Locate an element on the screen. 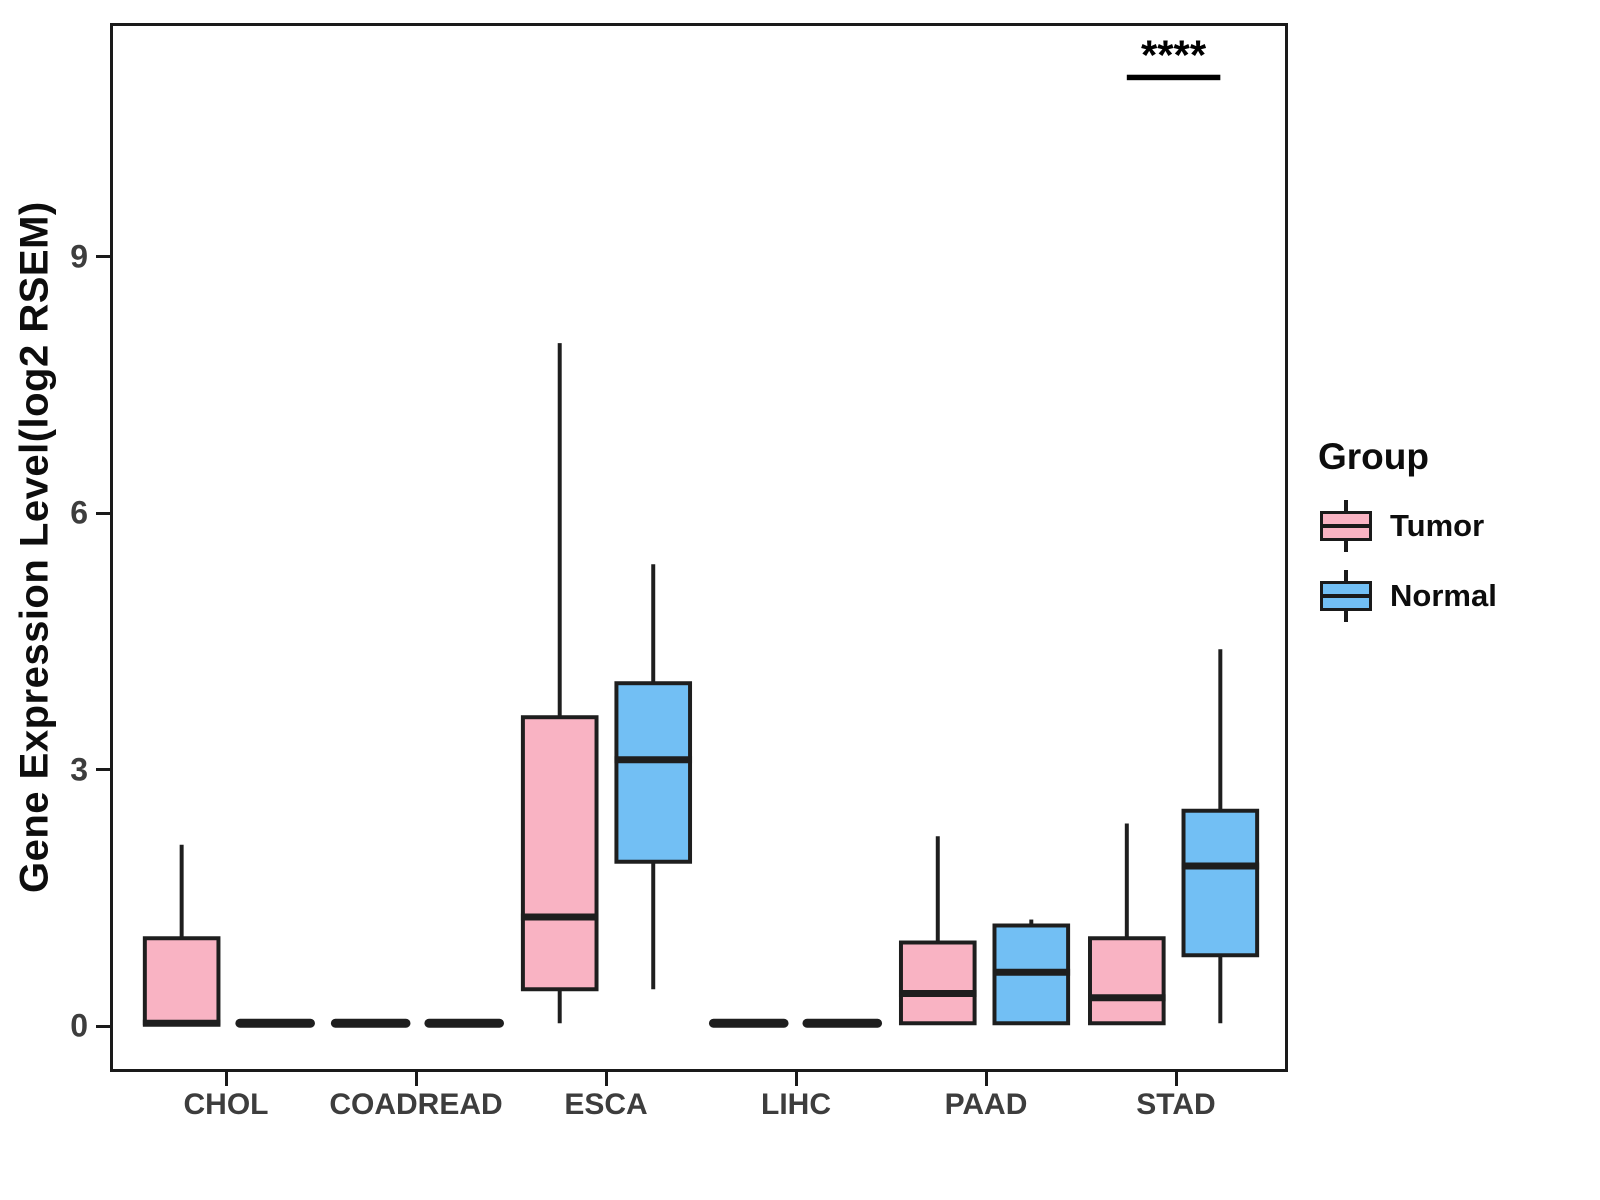 Image resolution: width=1600 pixels, height=1200 pixels. flat-box-tumor-LIHC is located at coordinates (748, 1023).